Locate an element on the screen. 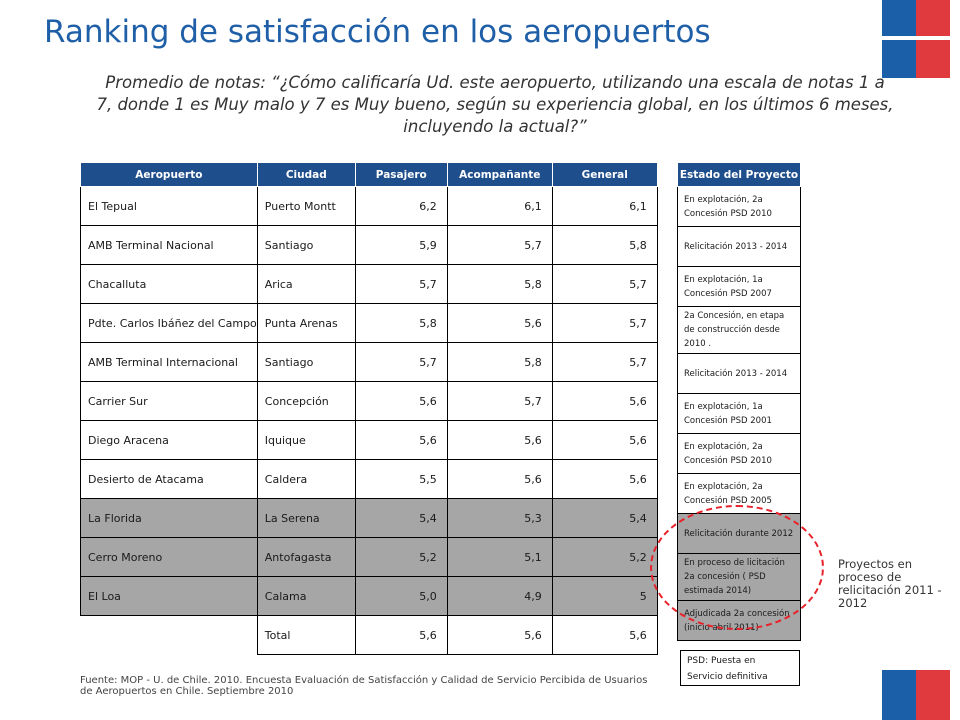 The image size is (960, 720). cell-ciudad: Caldera is located at coordinates (306, 479).